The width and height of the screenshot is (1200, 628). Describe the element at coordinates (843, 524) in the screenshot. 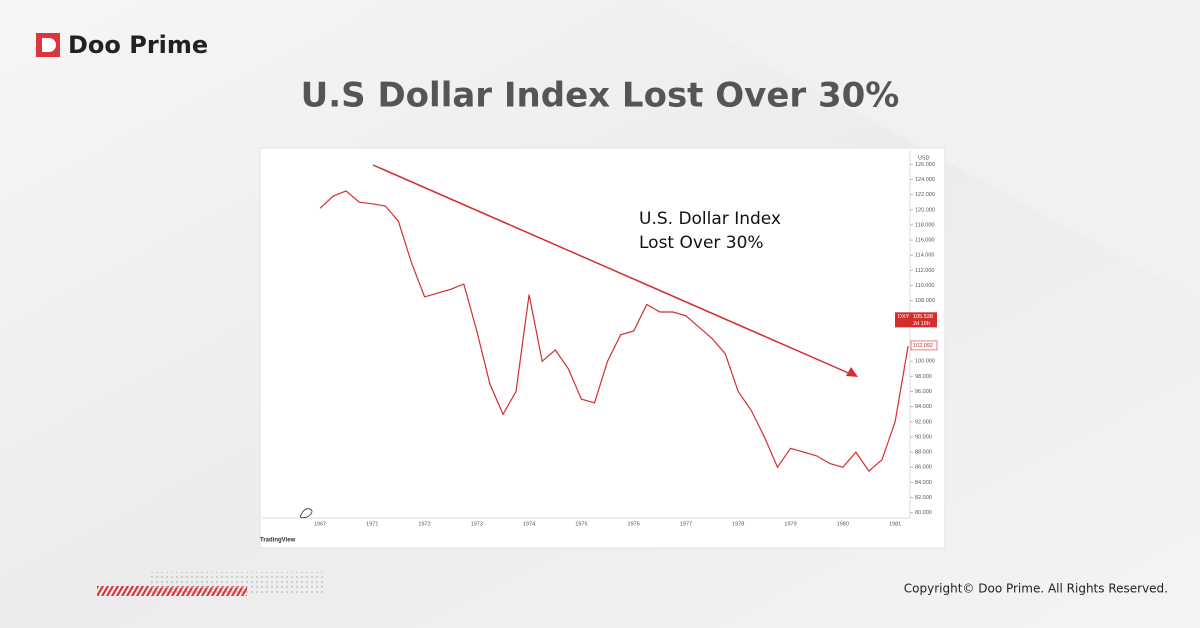

I see `x-tick-label: 1980` at that location.